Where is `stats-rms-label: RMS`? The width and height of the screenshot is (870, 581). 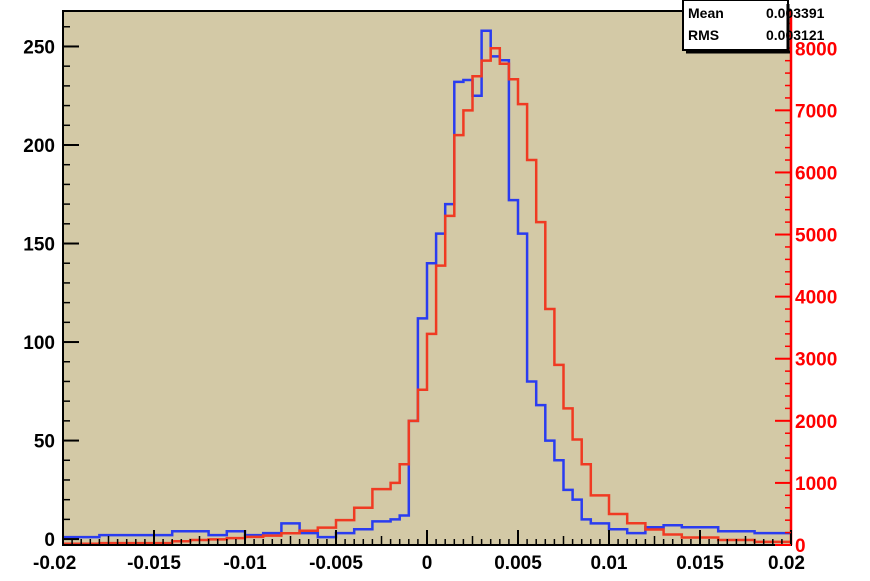 stats-rms-label: RMS is located at coordinates (703, 35).